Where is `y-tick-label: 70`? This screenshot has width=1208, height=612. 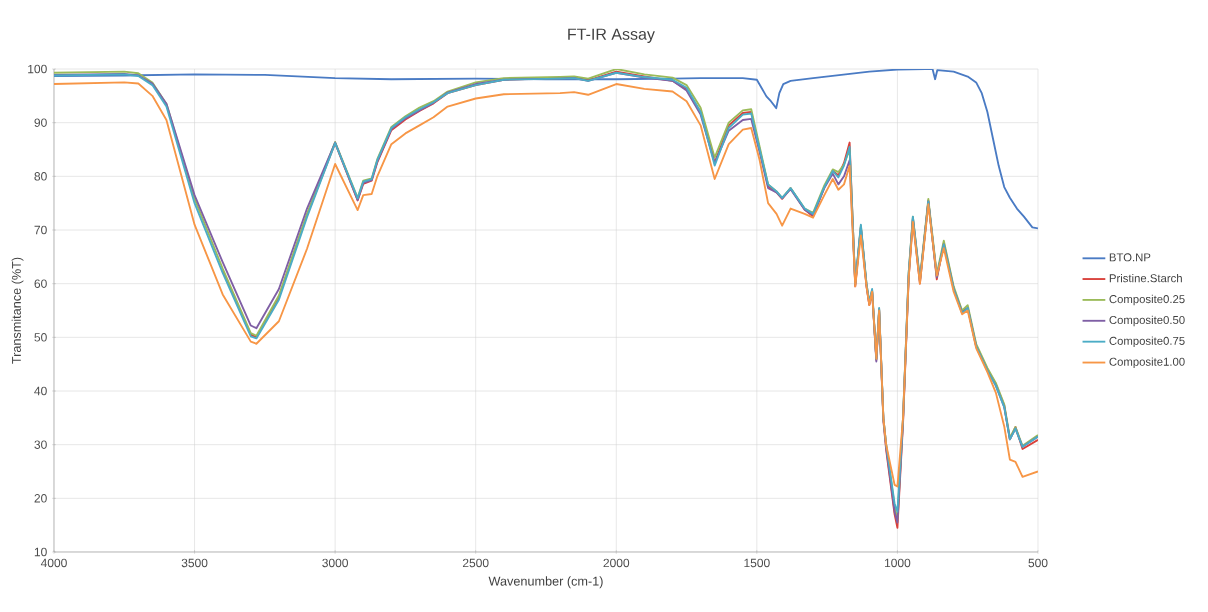 y-tick-label: 70 is located at coordinates (40, 230).